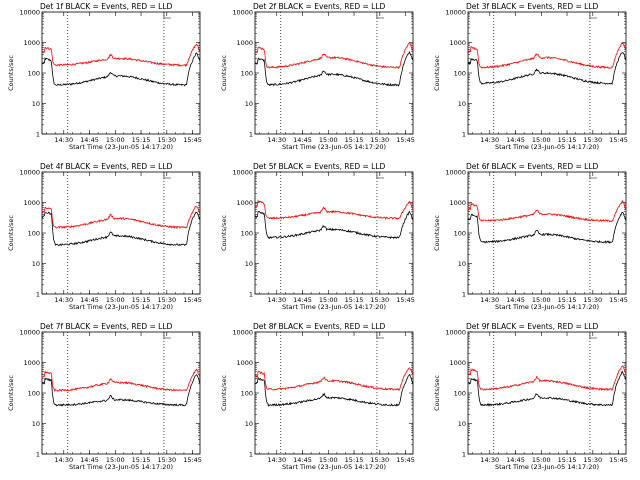 Image resolution: width=640 pixels, height=480 pixels. I want to click on panel-title: Det 7f BLACK = Events, RED = LLD, so click(106, 326).